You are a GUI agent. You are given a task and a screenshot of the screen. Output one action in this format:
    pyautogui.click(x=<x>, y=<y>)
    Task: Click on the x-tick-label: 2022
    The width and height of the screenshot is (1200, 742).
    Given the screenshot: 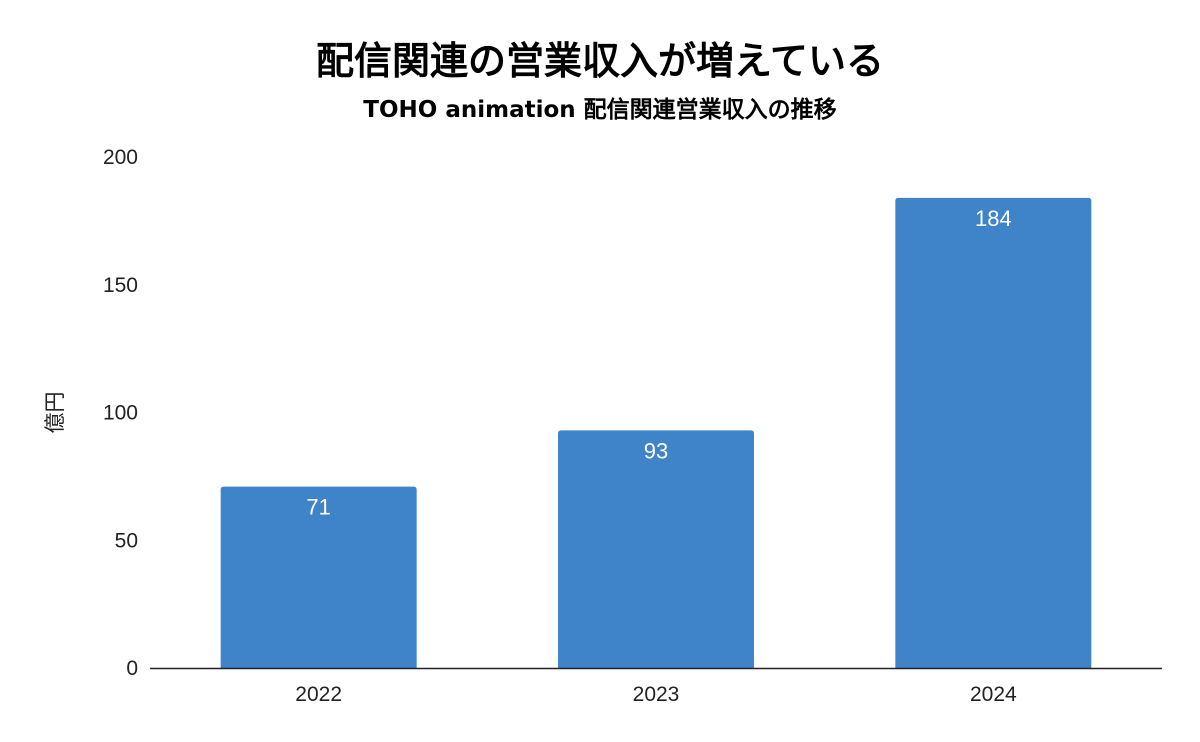 What is the action you would take?
    pyautogui.click(x=318, y=694)
    